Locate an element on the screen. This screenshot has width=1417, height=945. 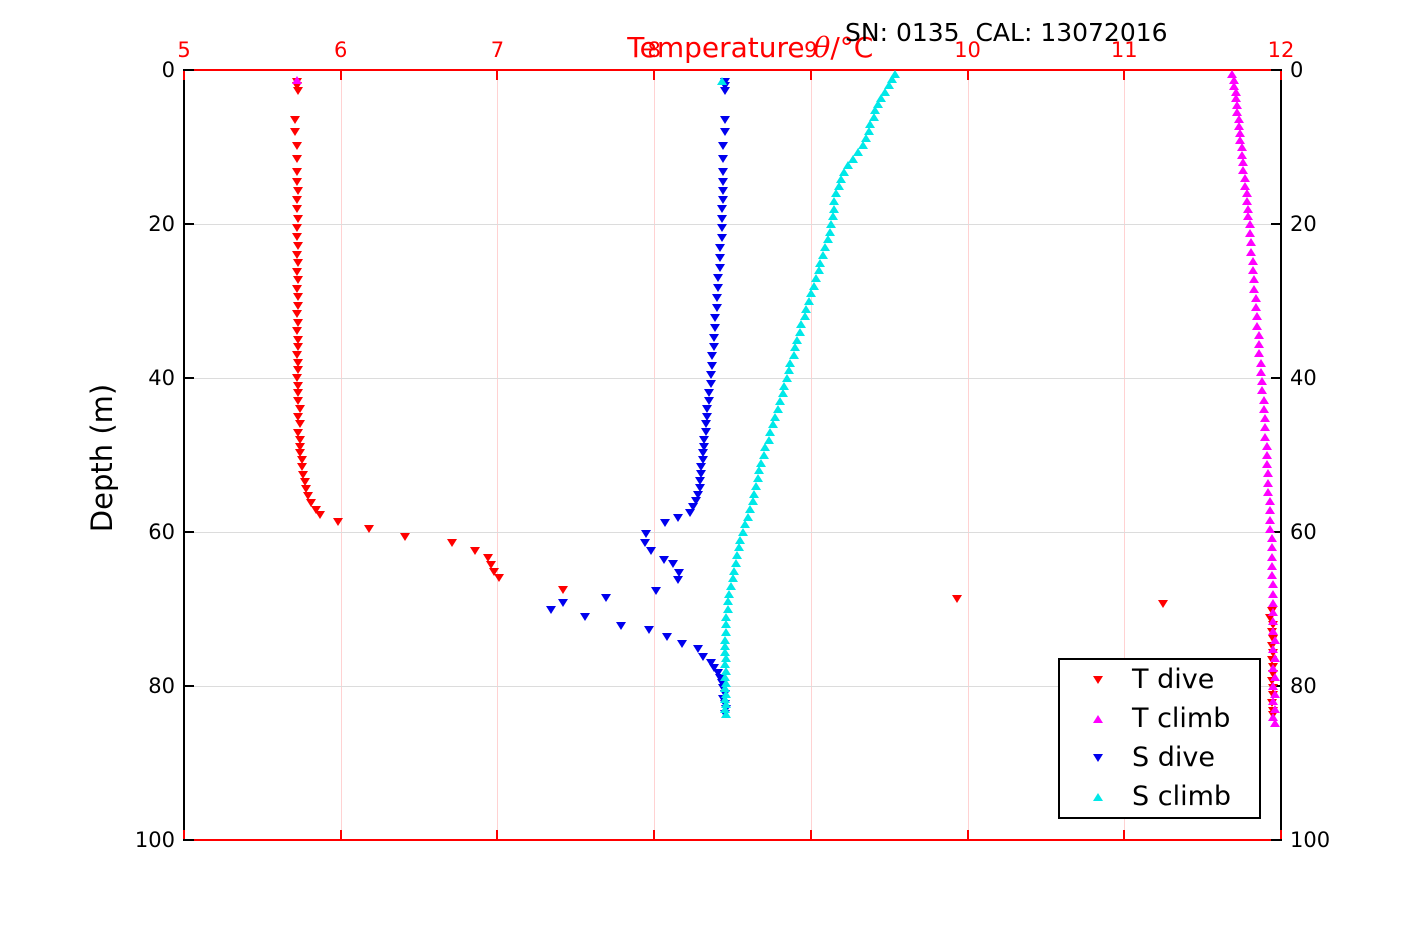
y-axis-left is located at coordinates (184, 455).